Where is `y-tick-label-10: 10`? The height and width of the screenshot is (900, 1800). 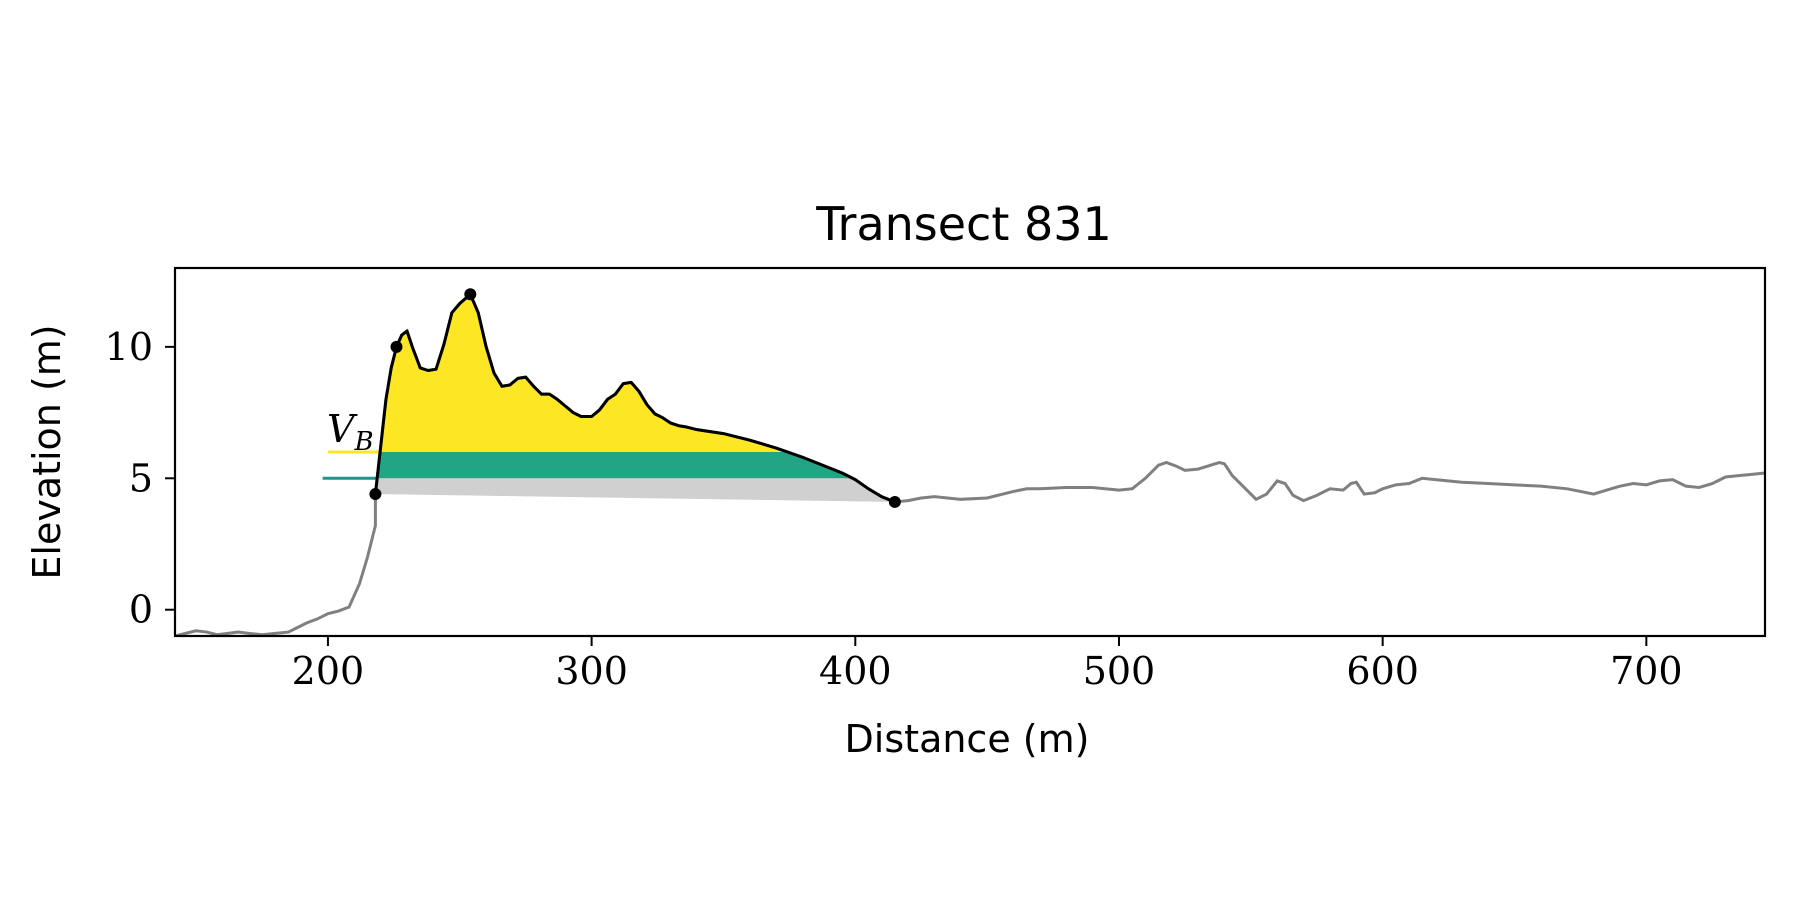 y-tick-label-10: 10 is located at coordinates (129, 347).